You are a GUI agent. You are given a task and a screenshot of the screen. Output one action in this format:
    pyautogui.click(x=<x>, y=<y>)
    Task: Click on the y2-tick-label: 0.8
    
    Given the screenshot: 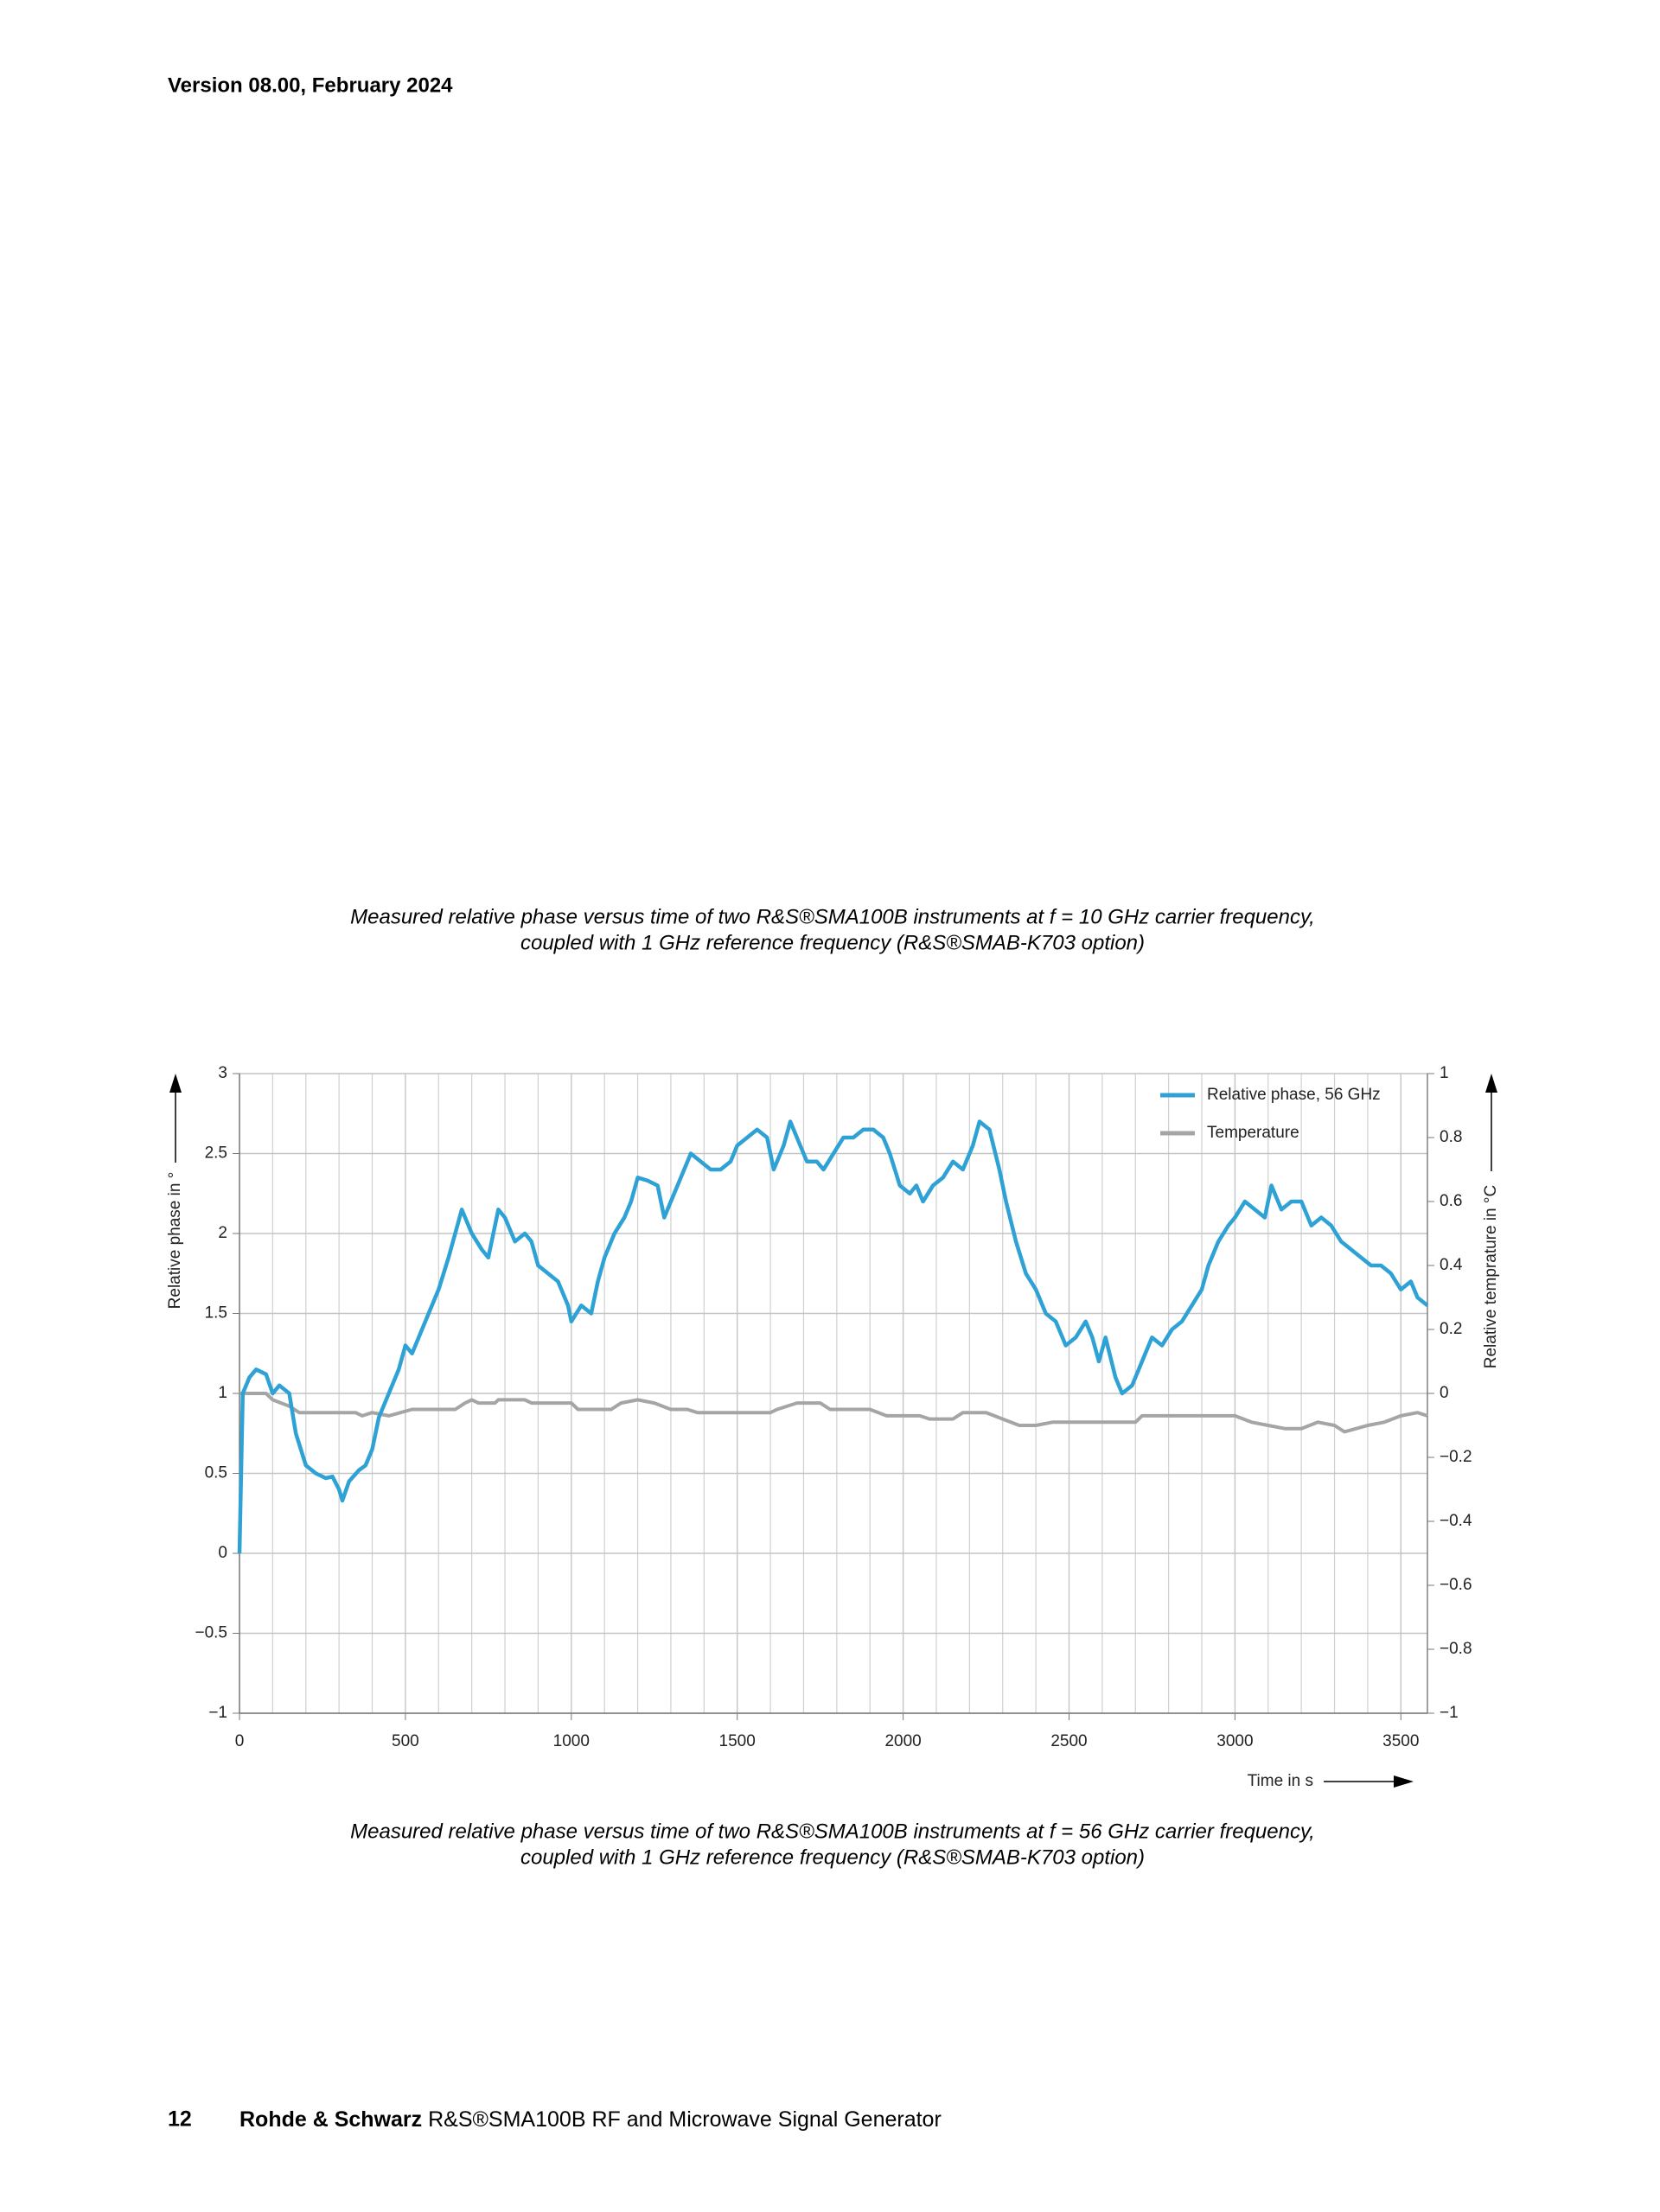 What is the action you would take?
    pyautogui.click(x=1451, y=1137)
    